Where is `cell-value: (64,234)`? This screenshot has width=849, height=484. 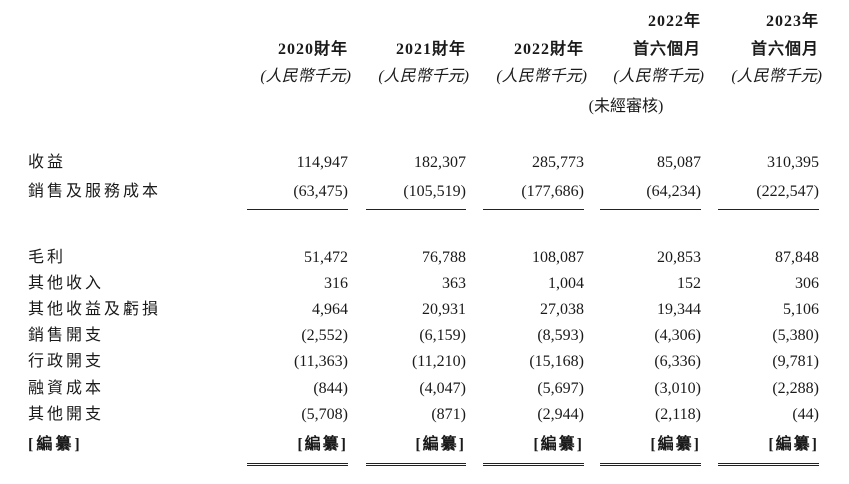
cell-value: (64,234) is located at coordinates (673, 191).